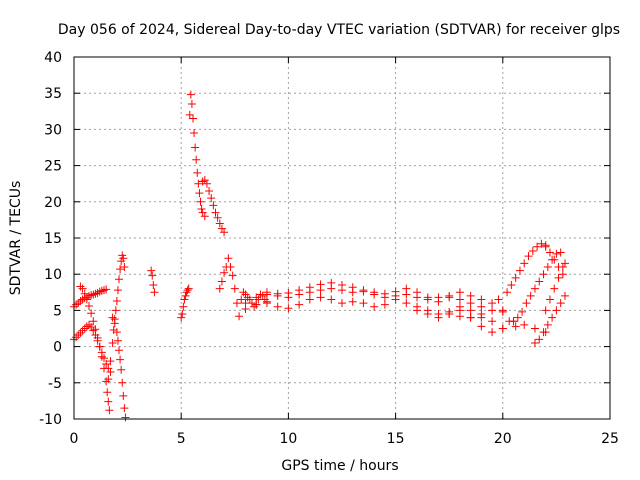 This screenshot has width=640, height=480. What do you see at coordinates (119, 367) in the screenshot?
I see `series-track-e` at bounding box center [119, 367].